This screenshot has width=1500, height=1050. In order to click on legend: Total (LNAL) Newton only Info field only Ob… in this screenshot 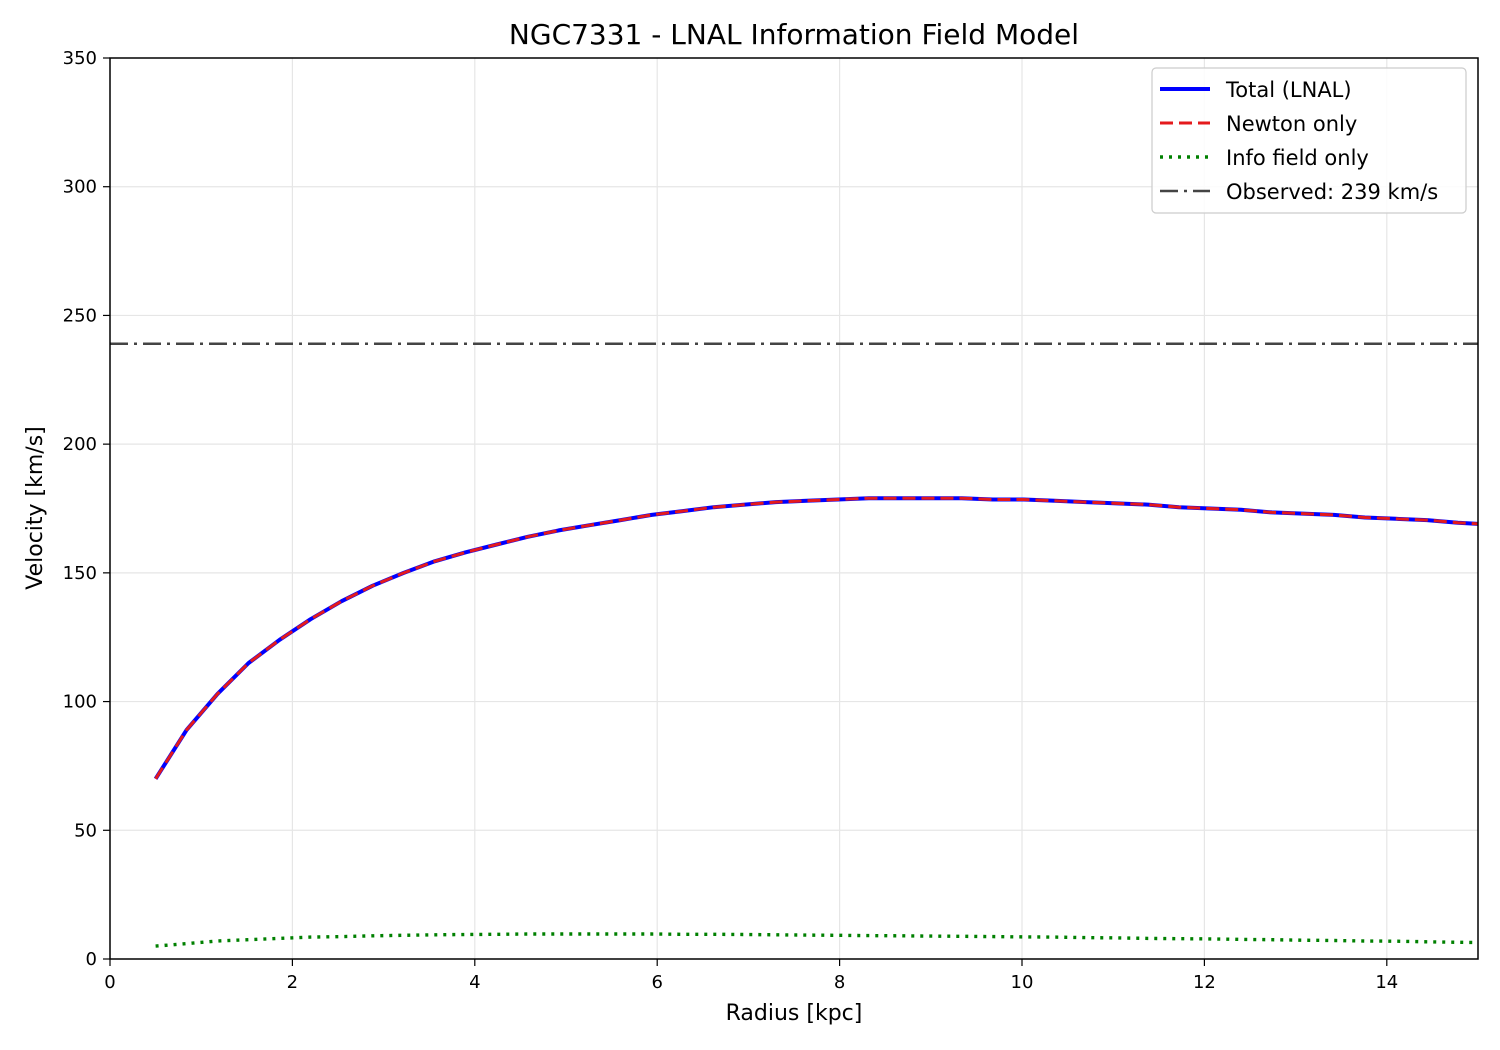, I will do `click(1309, 140)`.